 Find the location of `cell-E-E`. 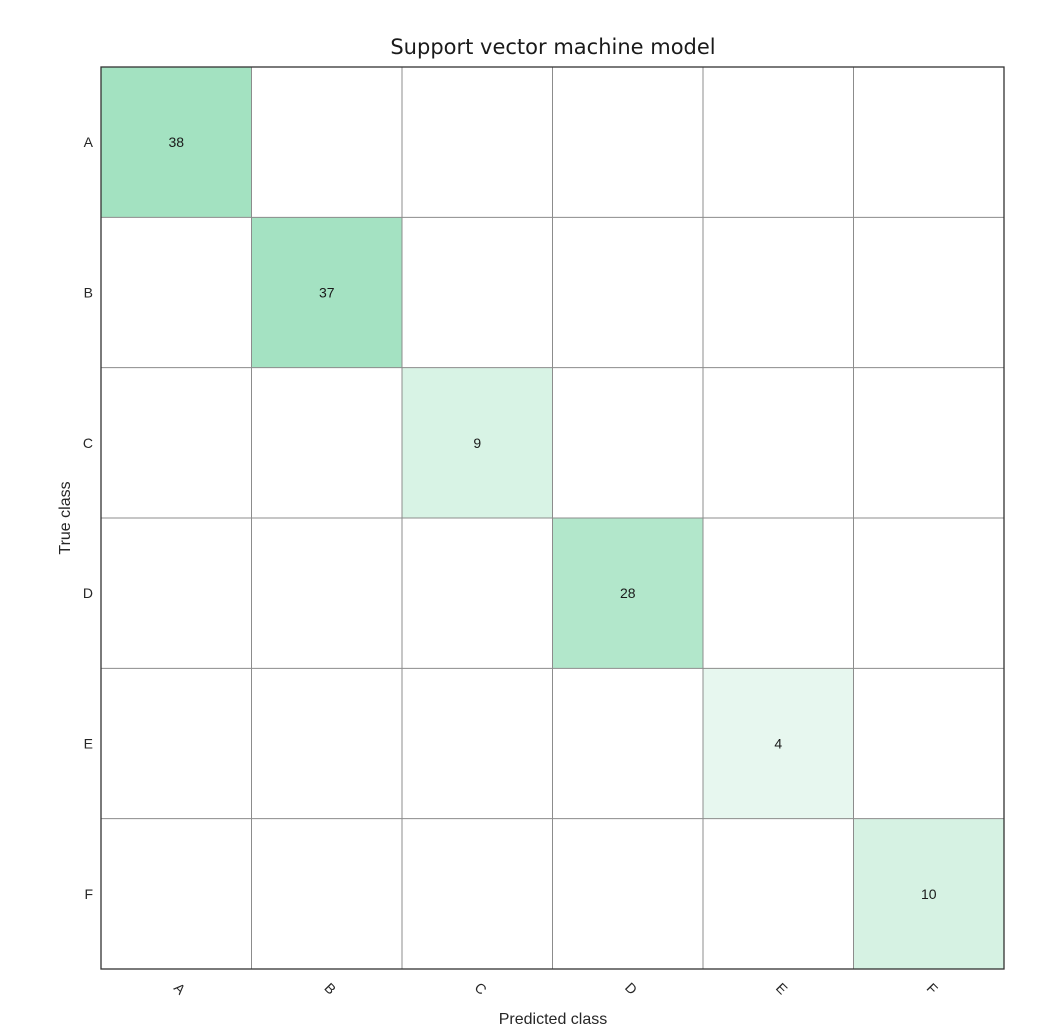

cell-E-E is located at coordinates (778, 743).